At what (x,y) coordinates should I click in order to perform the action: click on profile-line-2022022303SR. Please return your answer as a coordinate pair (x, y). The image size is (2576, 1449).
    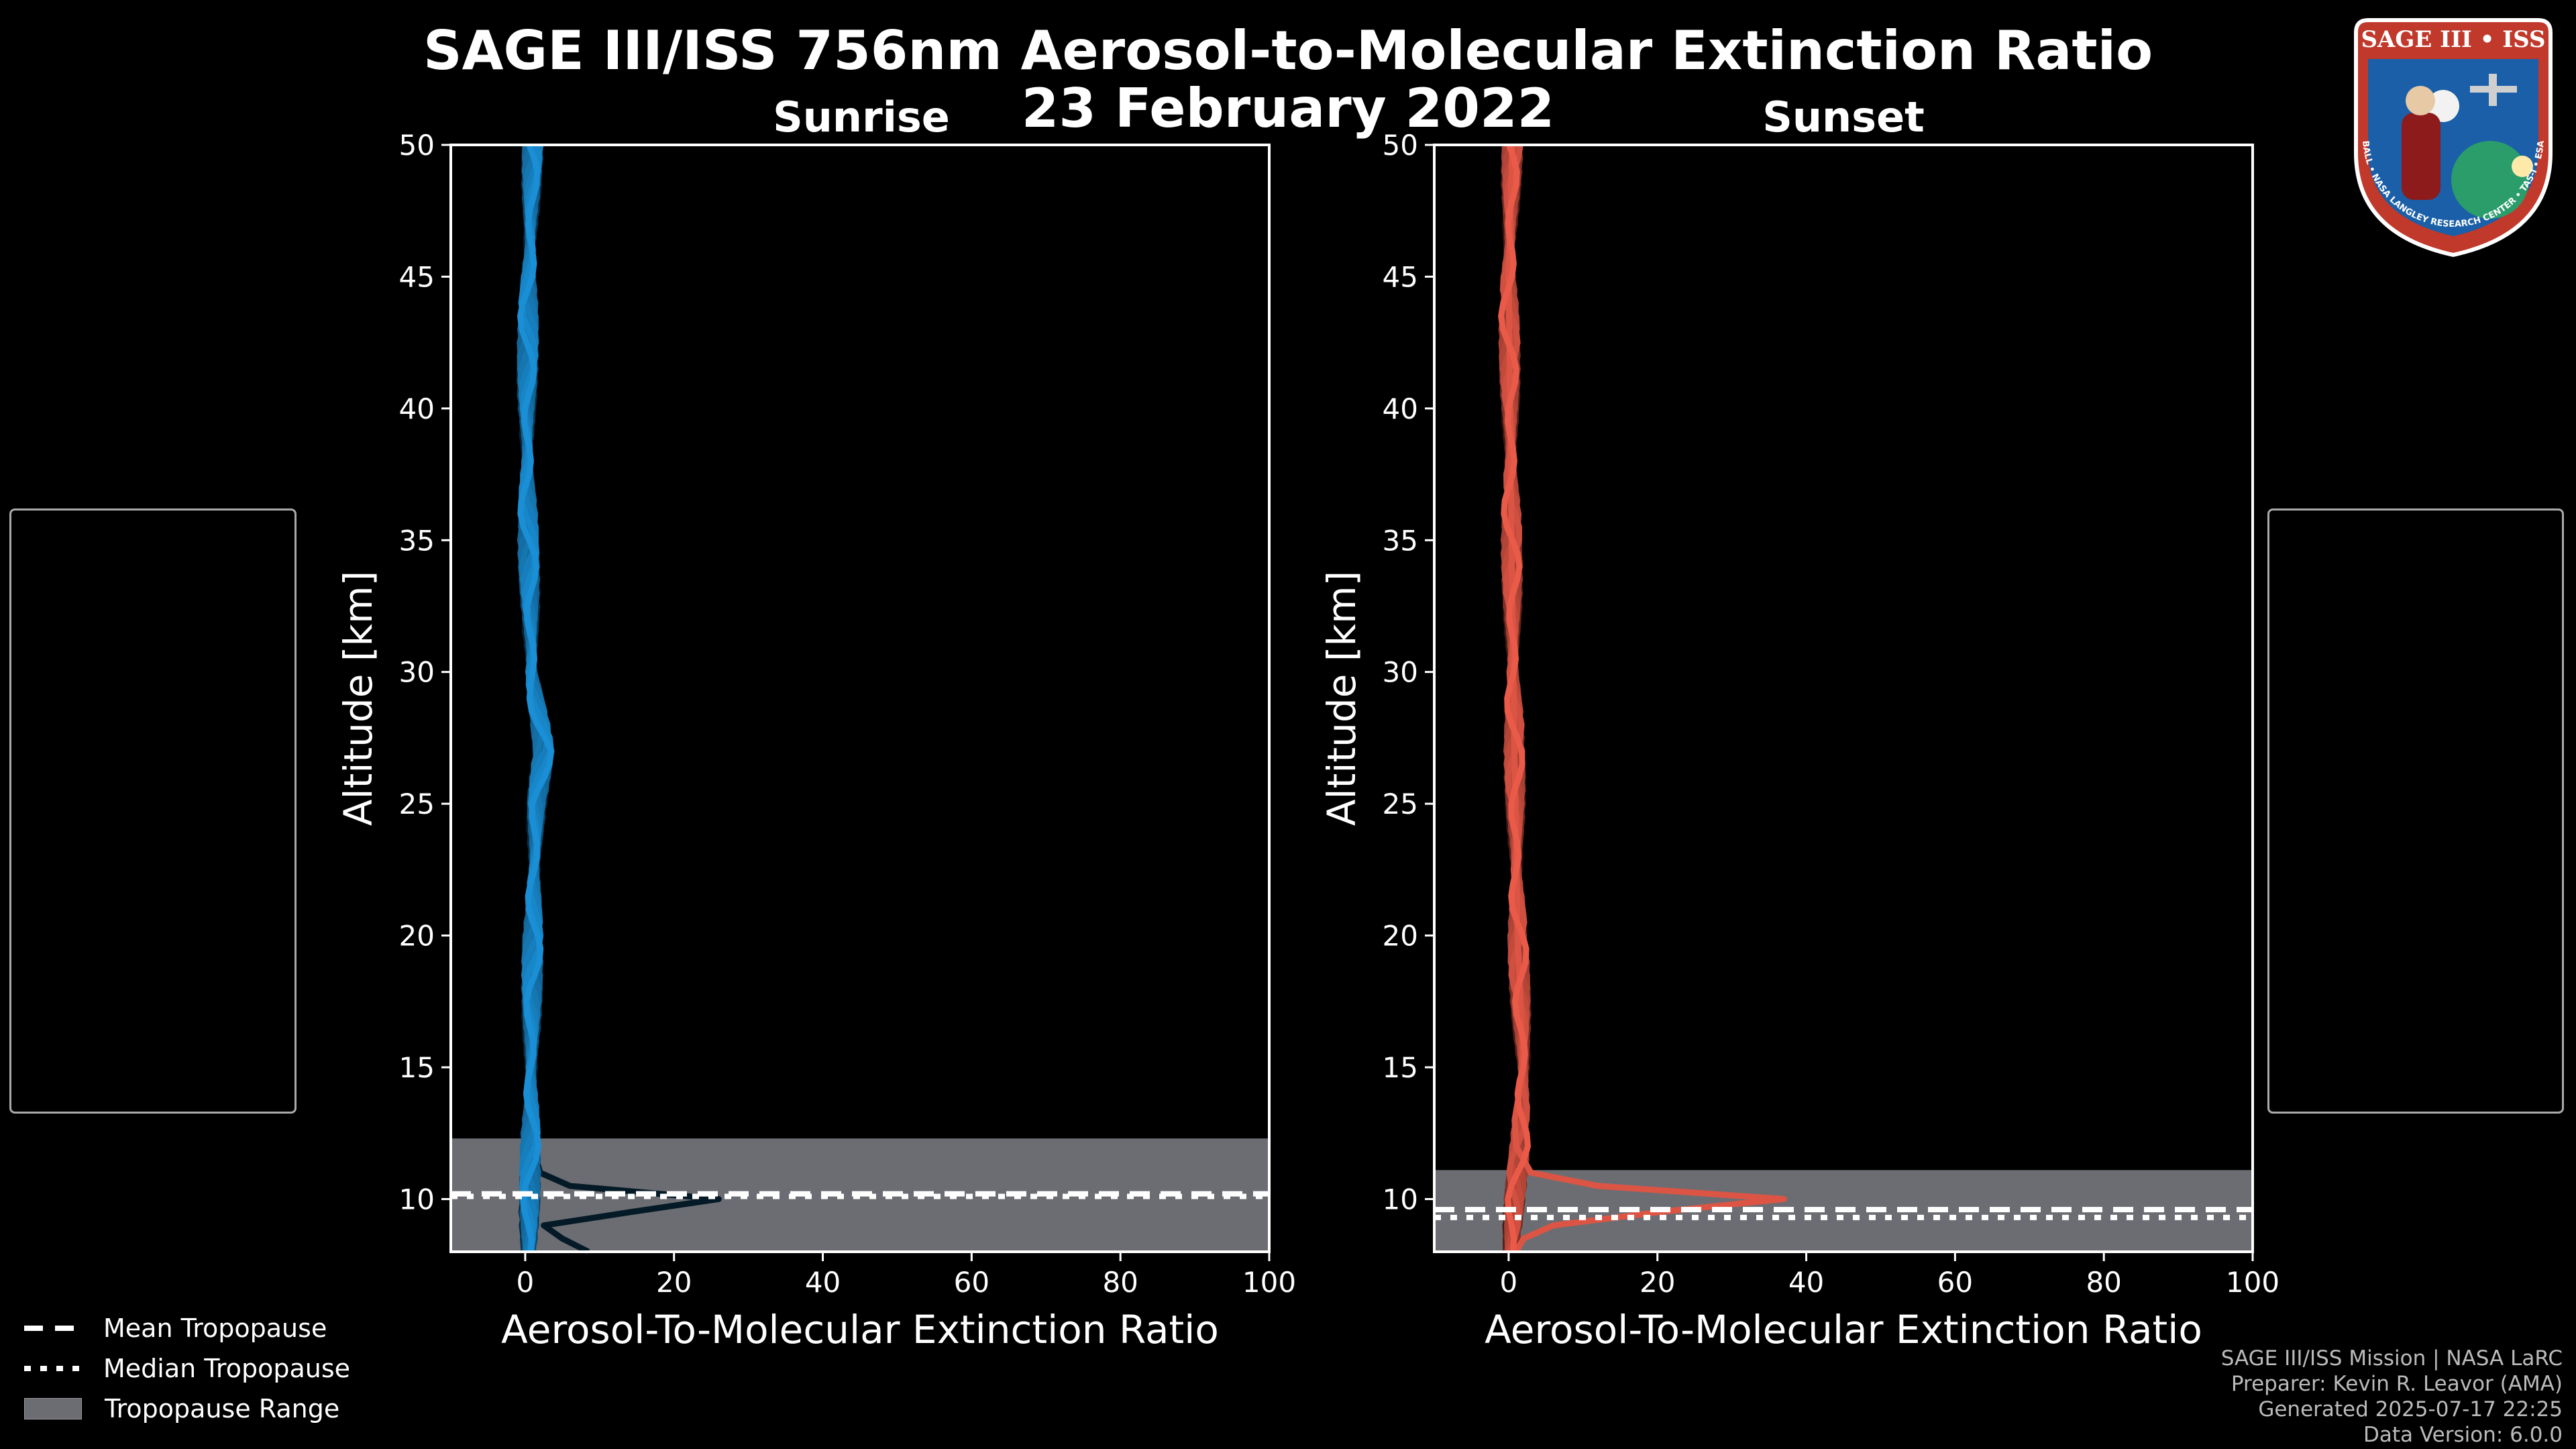
    Looking at the image, I should click on (622, 699).